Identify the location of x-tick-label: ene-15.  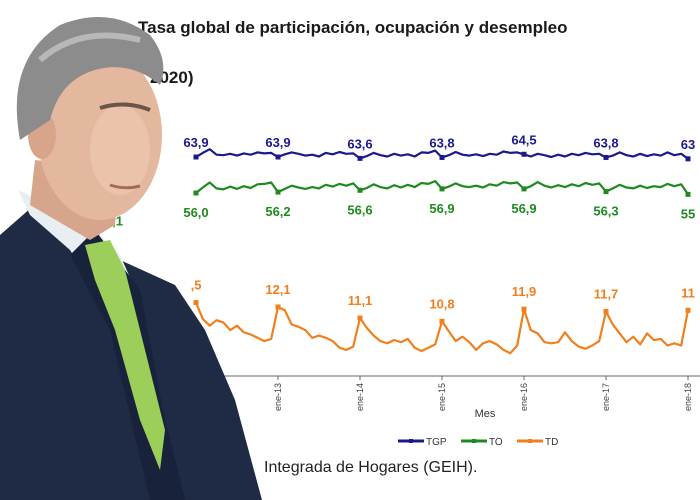
(442, 397).